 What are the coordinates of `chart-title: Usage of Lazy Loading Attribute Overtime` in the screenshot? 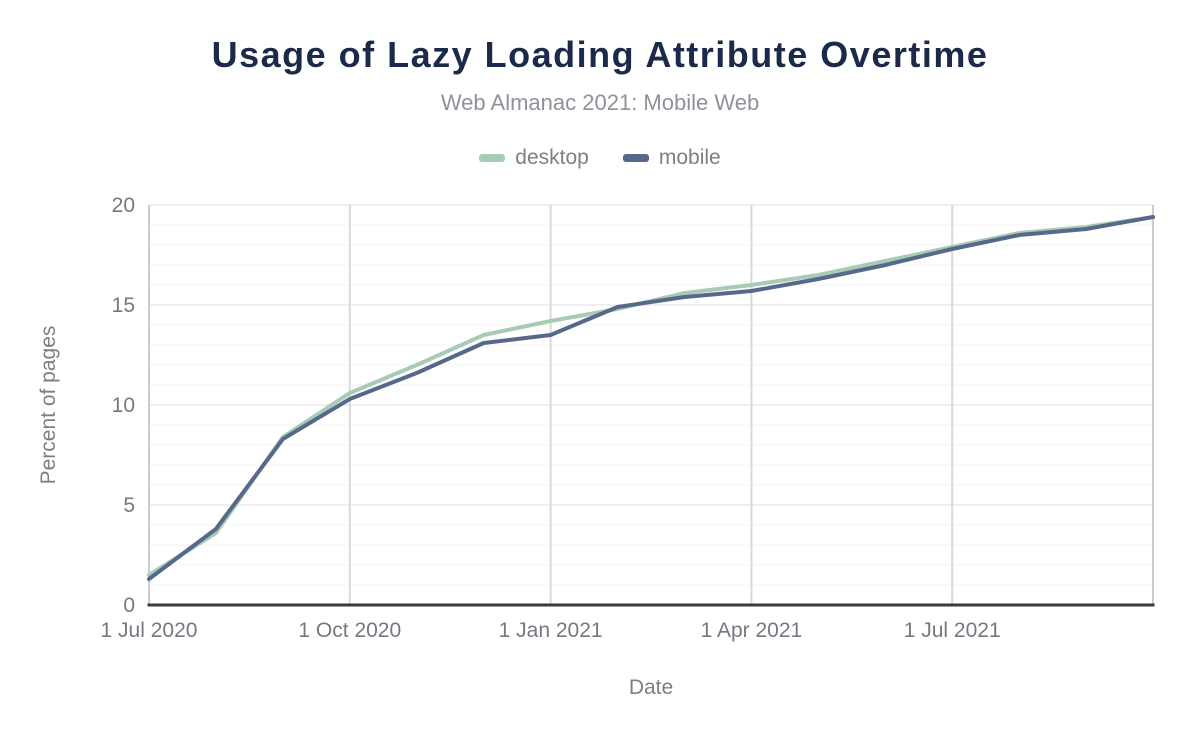 It's located at (600, 54).